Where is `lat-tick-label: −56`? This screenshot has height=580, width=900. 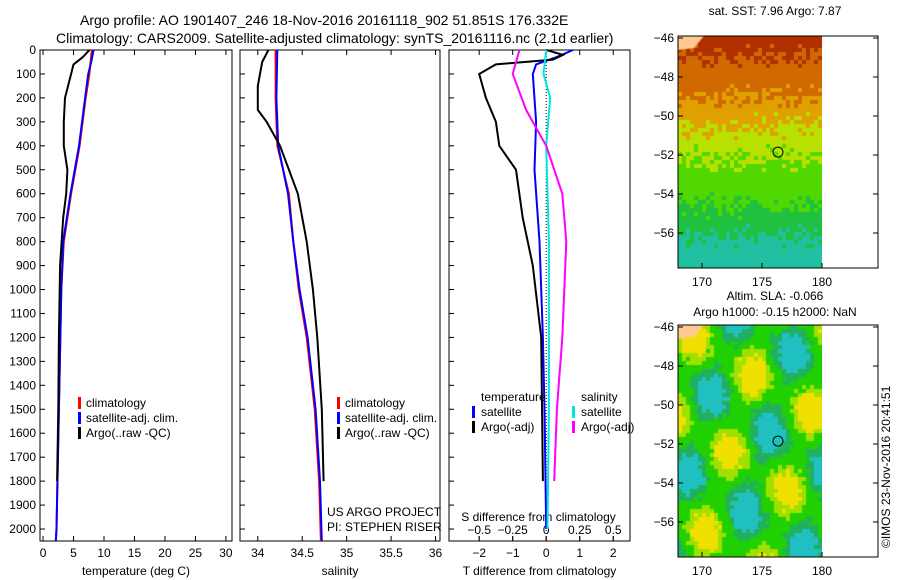
lat-tick-label: −56 is located at coordinates (664, 522).